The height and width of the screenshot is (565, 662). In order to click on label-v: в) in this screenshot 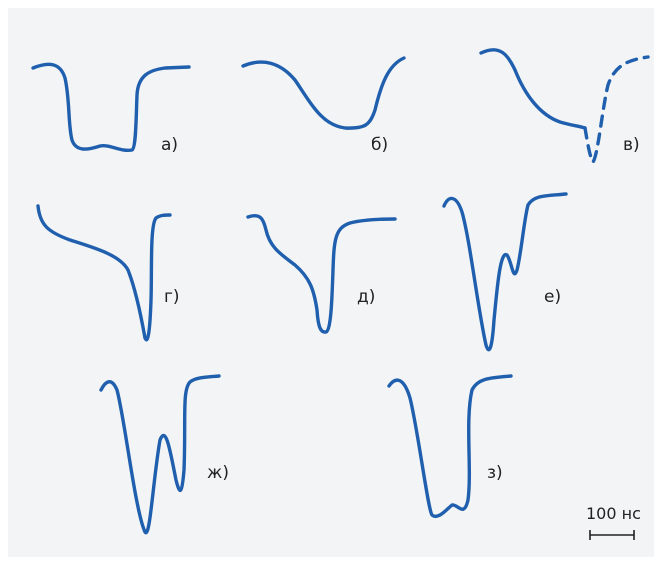, I will do `click(631, 145)`.